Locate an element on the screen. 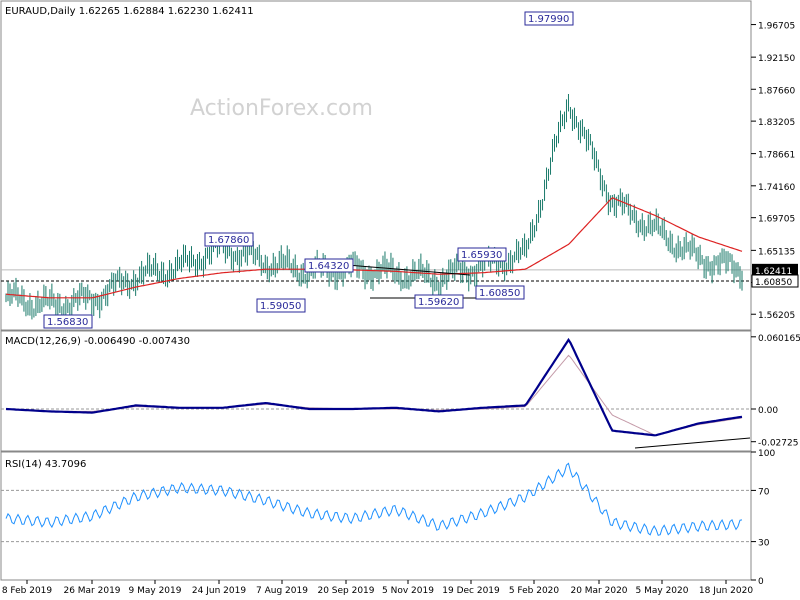  rsi-header: RSI(14) 43.7096 is located at coordinates (45, 464).